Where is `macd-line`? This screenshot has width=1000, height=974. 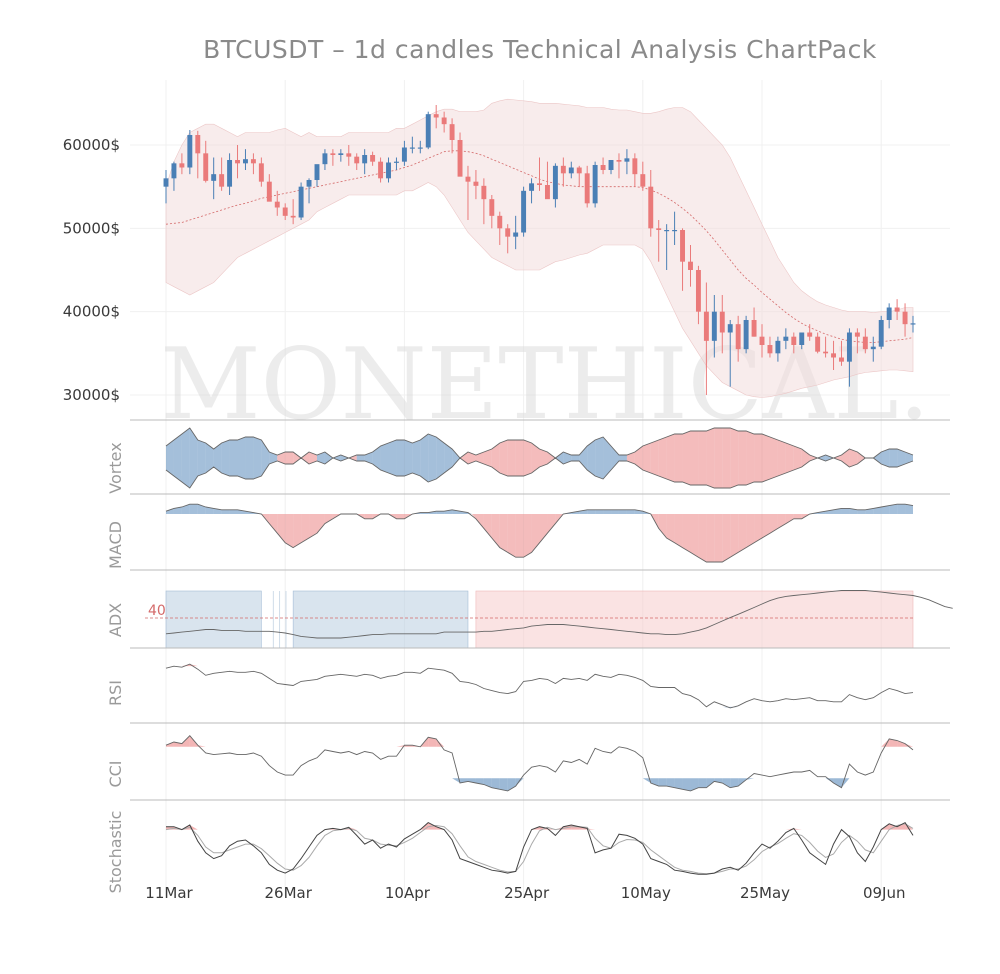 macd-line is located at coordinates (539, 533).